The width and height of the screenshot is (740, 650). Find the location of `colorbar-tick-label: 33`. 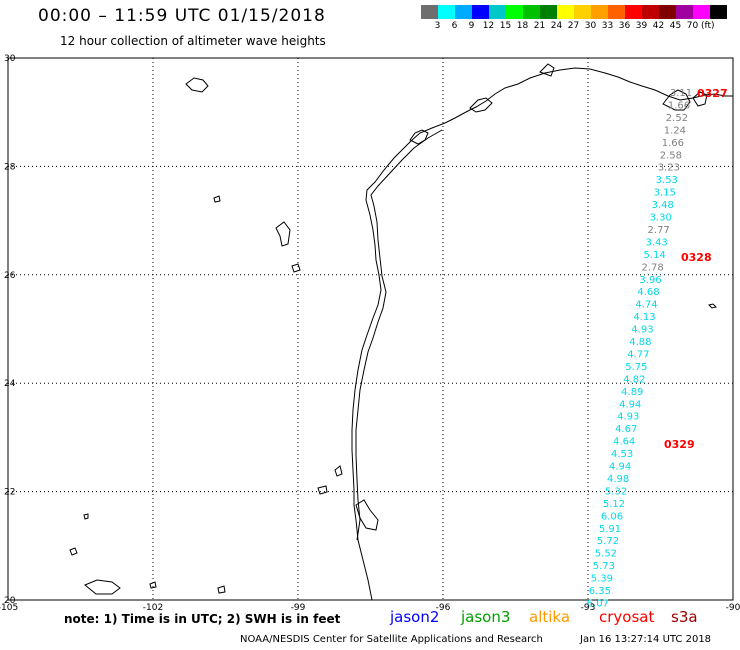

colorbar-tick-label: 33 is located at coordinates (607, 26).